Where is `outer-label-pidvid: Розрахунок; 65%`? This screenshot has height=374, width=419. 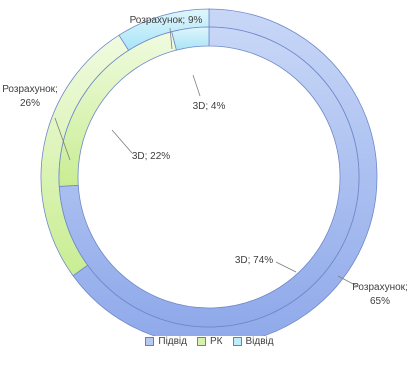 outer-label-pidvid: Розрахунок; 65% is located at coordinates (380, 294).